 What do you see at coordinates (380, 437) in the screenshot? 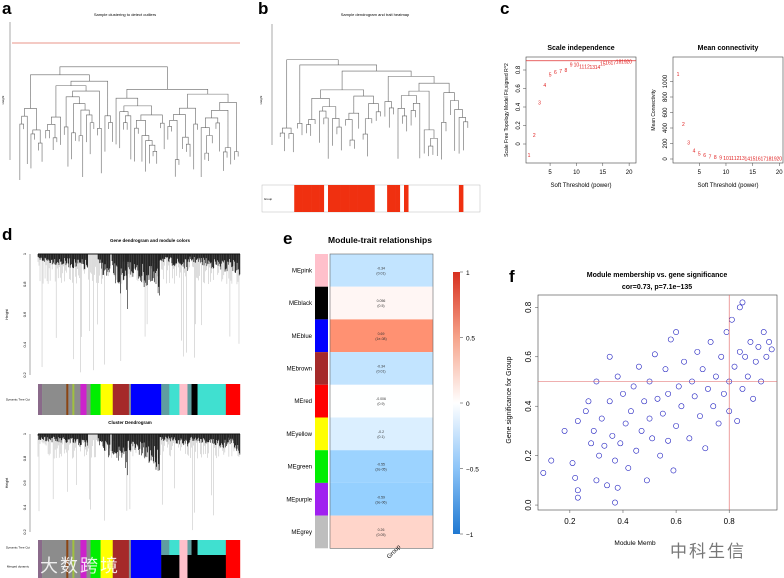
I see `p-value: (0.1)` at bounding box center [380, 437].